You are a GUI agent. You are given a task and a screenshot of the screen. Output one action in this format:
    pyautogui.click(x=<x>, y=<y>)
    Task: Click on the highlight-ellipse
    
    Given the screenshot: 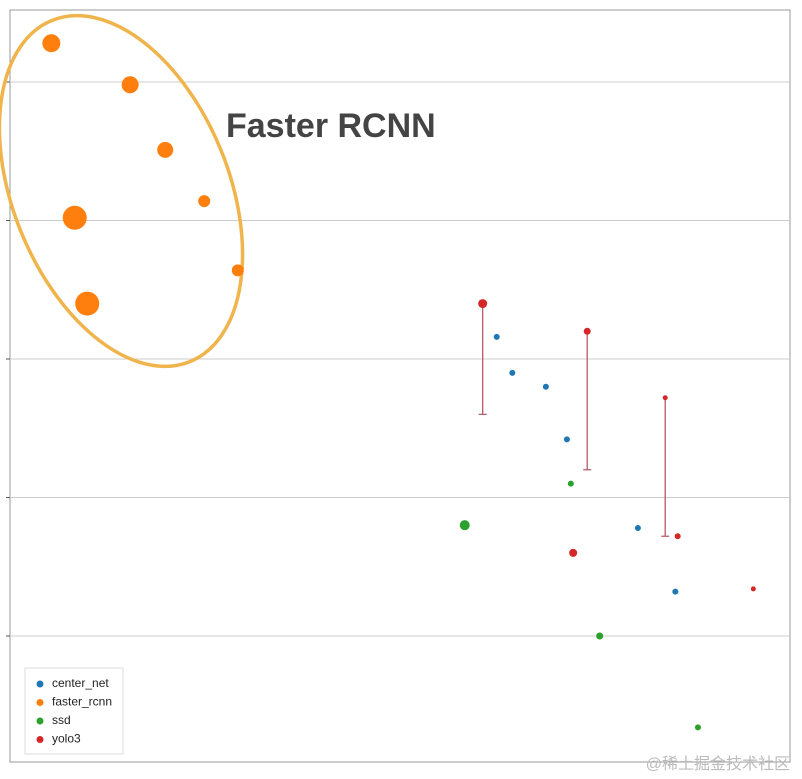 What is the action you would take?
    pyautogui.click(x=122, y=191)
    